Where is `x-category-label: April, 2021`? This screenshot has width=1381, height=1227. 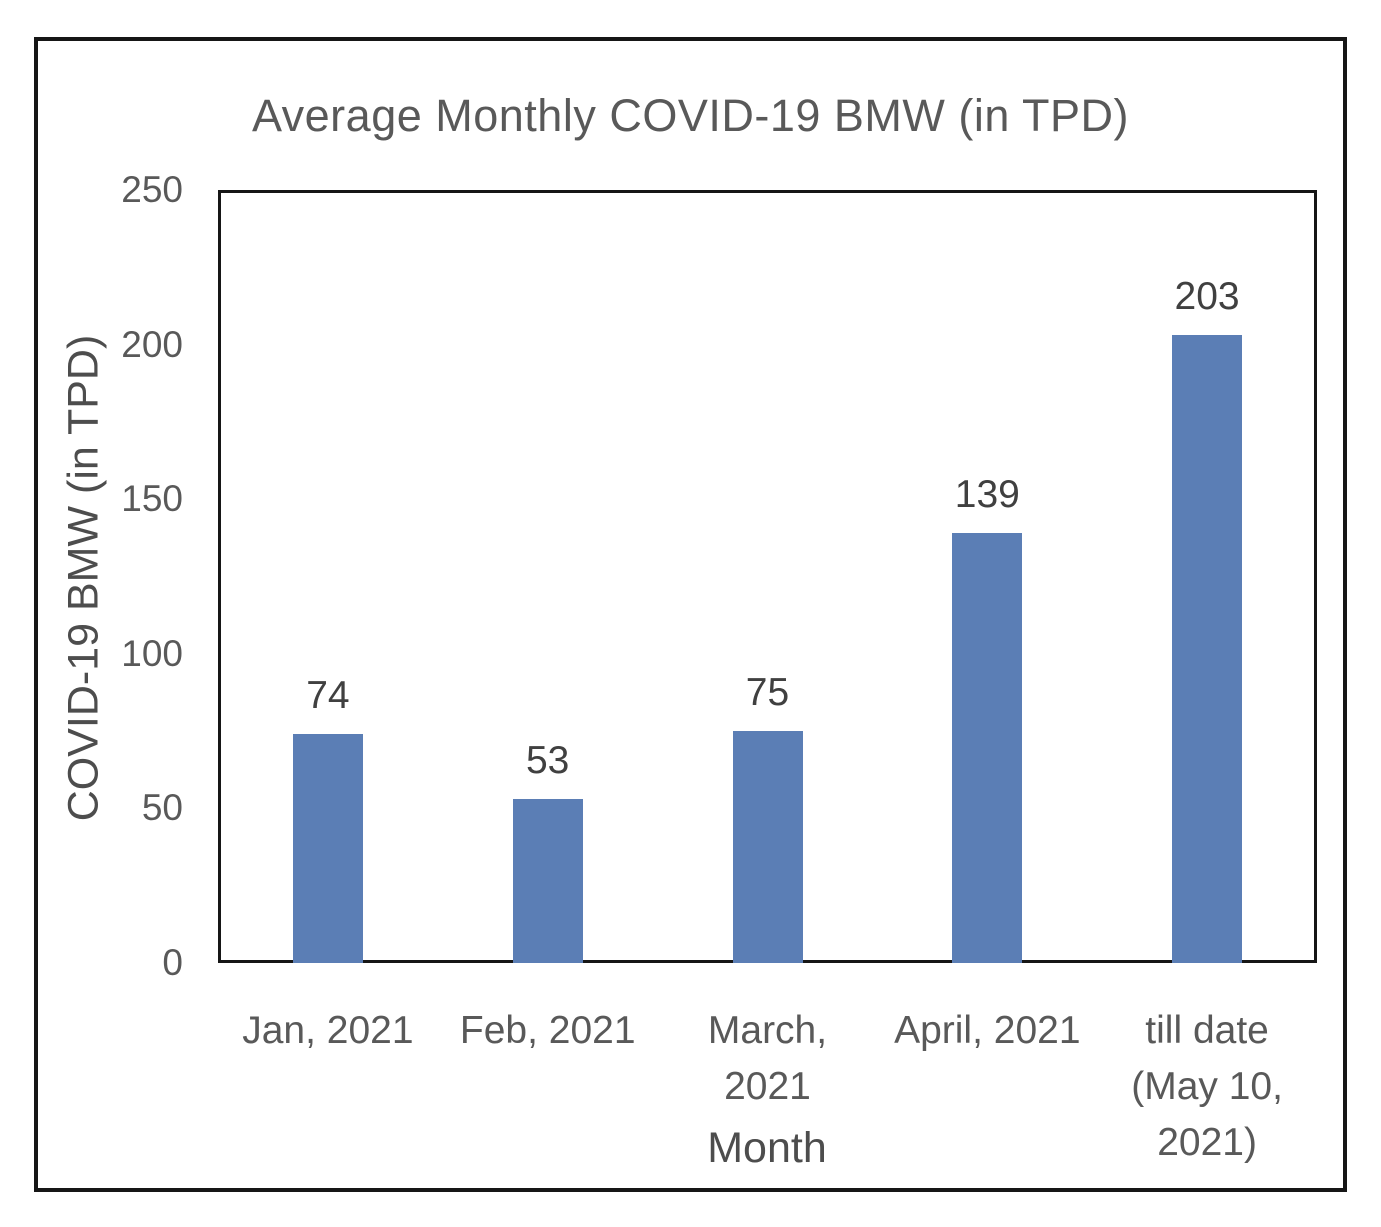
x-category-label: April, 2021 is located at coordinates (987, 1030).